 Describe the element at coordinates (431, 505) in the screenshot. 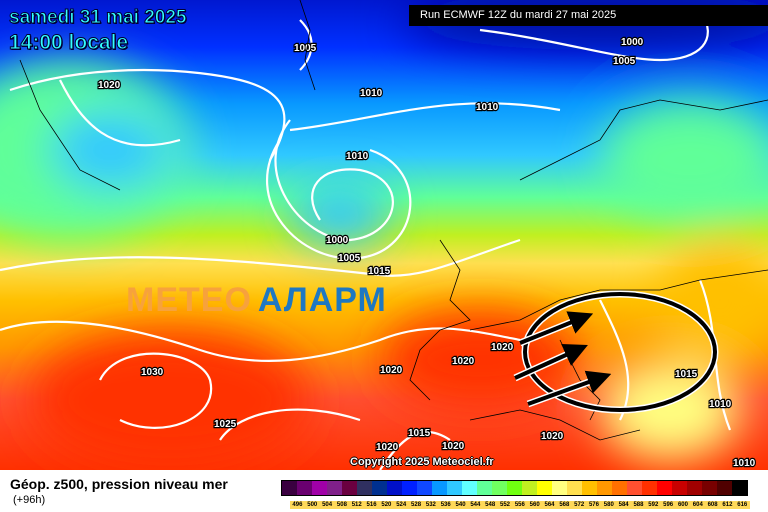

I see `scale-tick: 532` at that location.